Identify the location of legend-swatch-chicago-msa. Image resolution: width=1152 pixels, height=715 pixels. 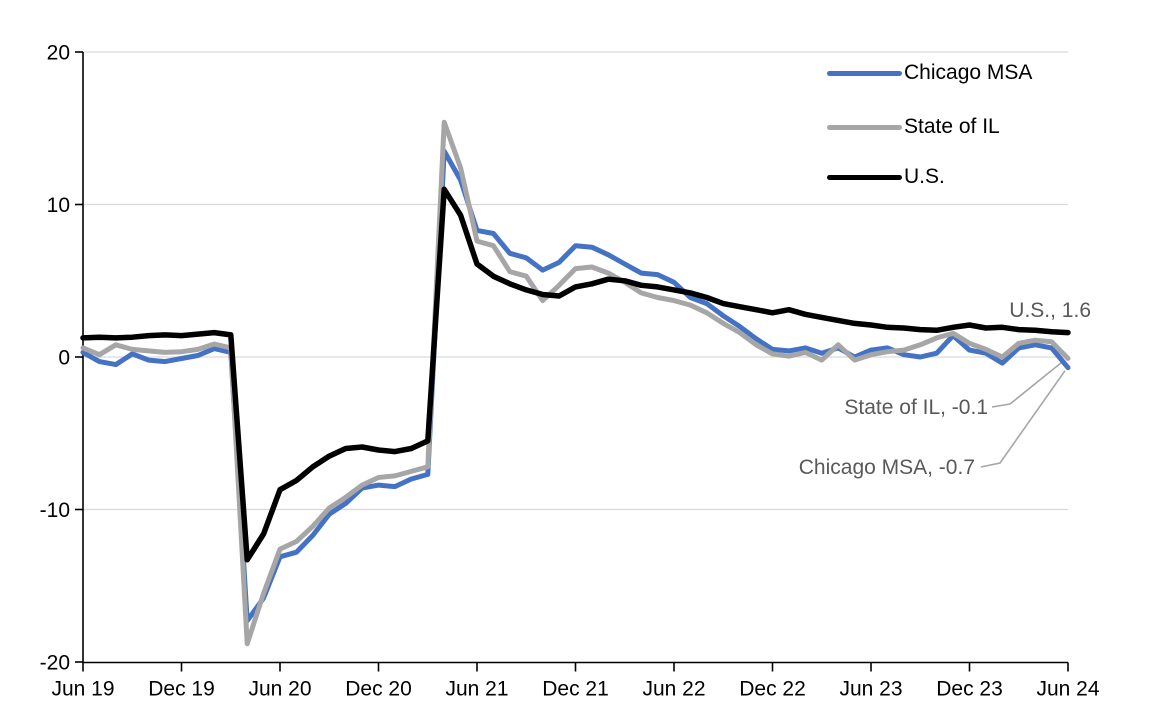
(864, 73).